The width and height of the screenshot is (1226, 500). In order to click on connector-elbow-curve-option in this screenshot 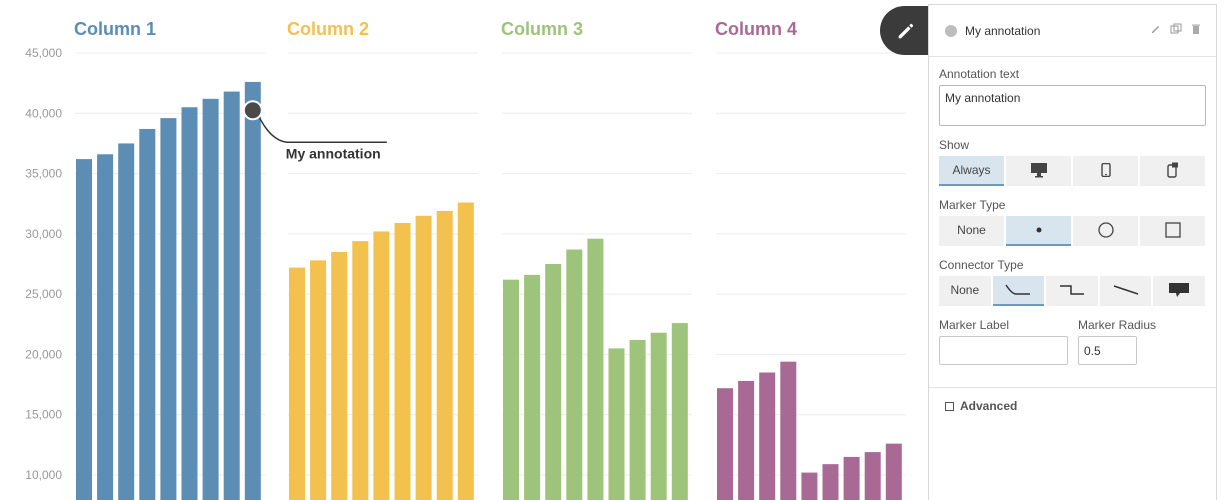, I will do `click(1018, 291)`.